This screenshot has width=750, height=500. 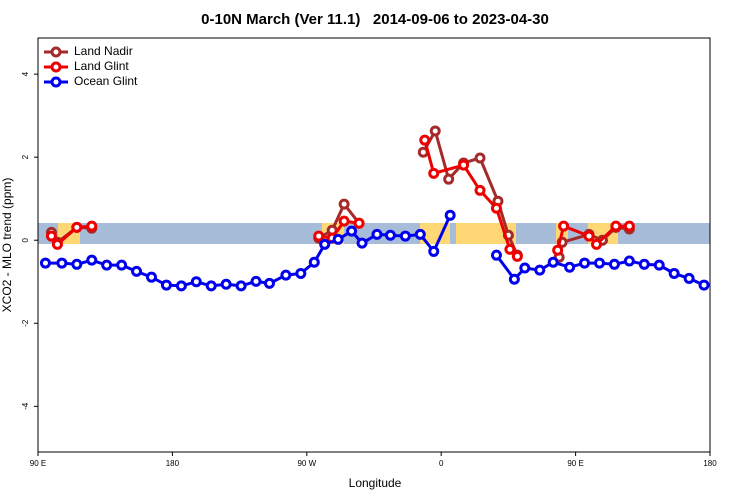 What do you see at coordinates (25, 73) in the screenshot?
I see `y-tick-label: 4` at bounding box center [25, 73].